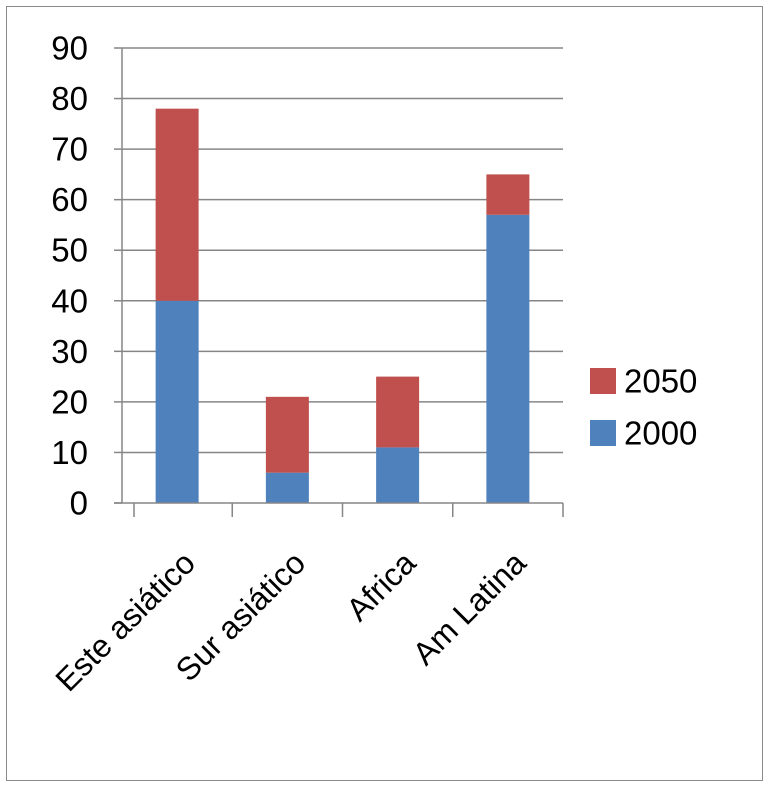 The height and width of the screenshot is (785, 767). Describe the element at coordinates (69, 250) in the screenshot. I see `y-tick-label: 50` at that location.